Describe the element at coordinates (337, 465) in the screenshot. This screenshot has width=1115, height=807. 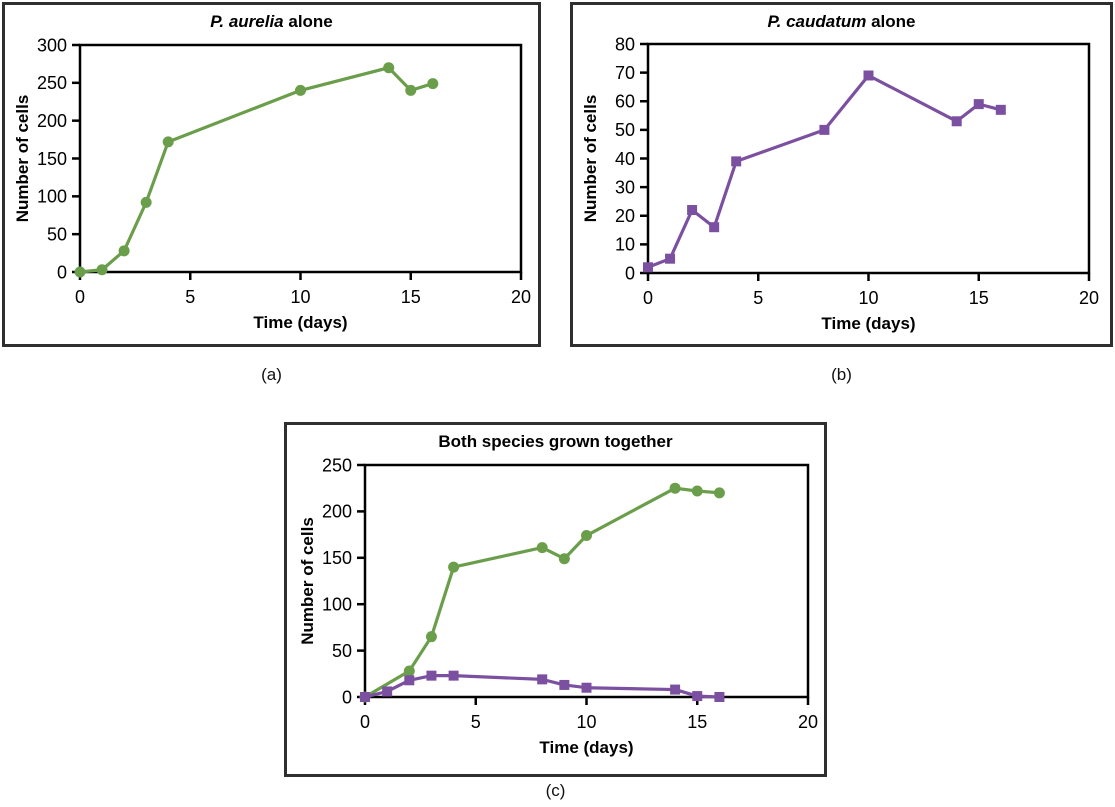
I see `y-tick-label: 250` at that location.